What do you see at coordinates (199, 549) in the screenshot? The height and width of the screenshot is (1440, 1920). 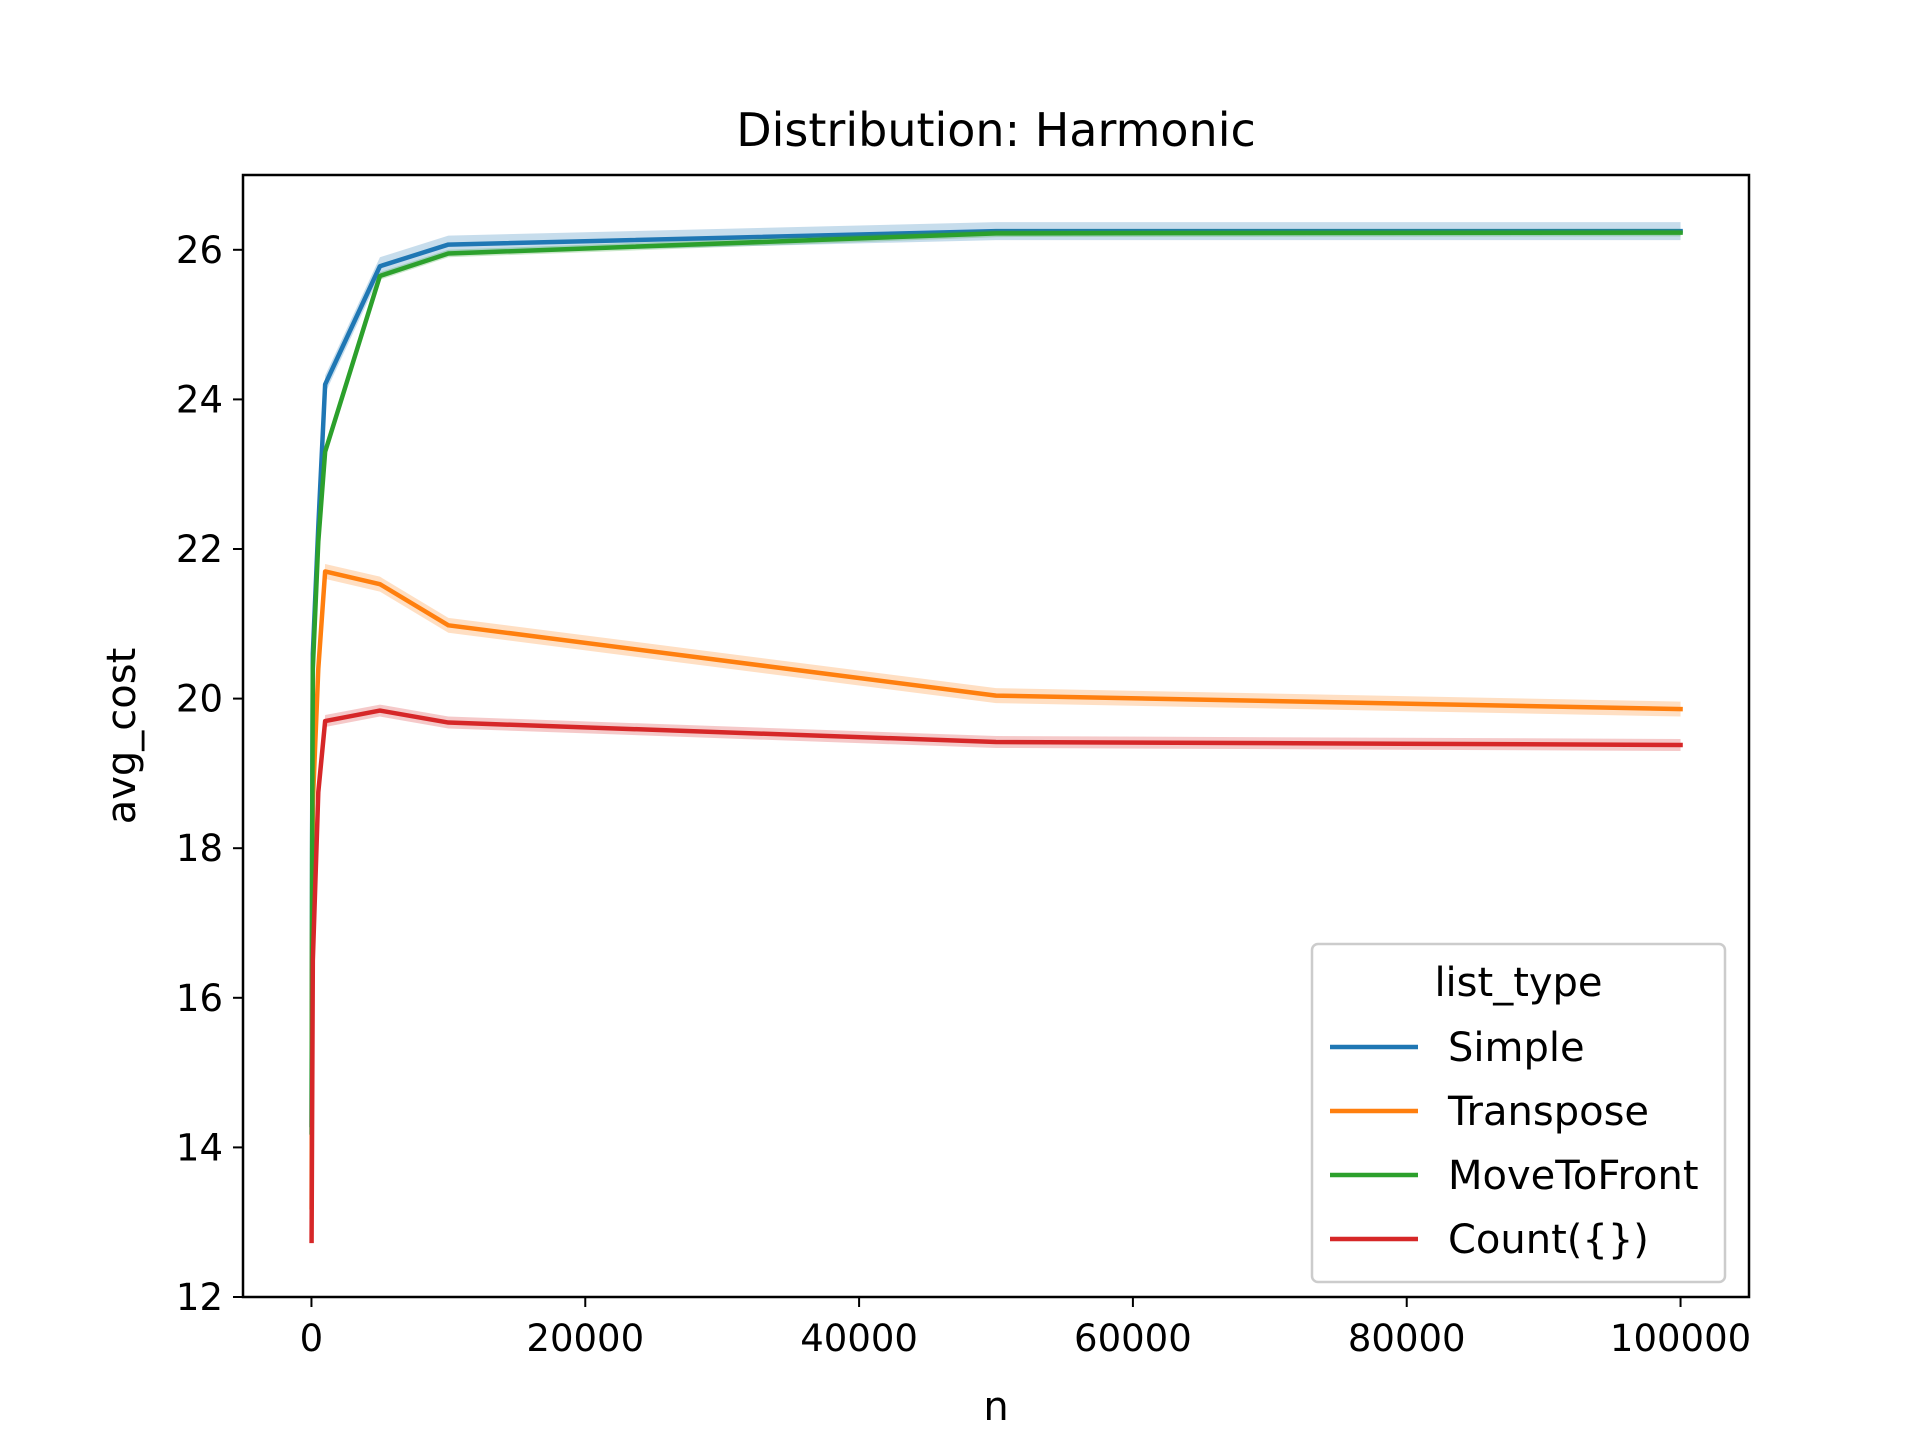 I see `y-tick-label: 22` at bounding box center [199, 549].